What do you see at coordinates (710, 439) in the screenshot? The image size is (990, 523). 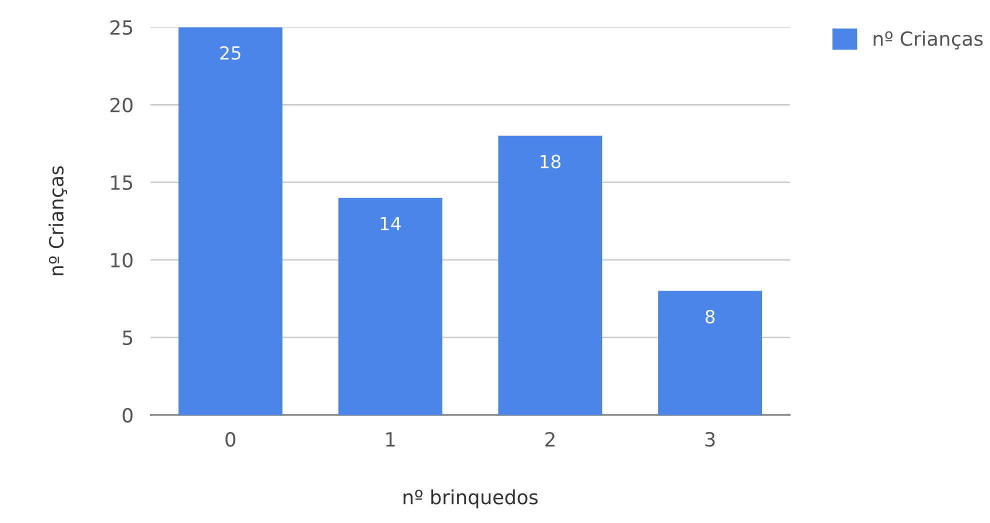 I see `x-tick-label: 3` at bounding box center [710, 439].